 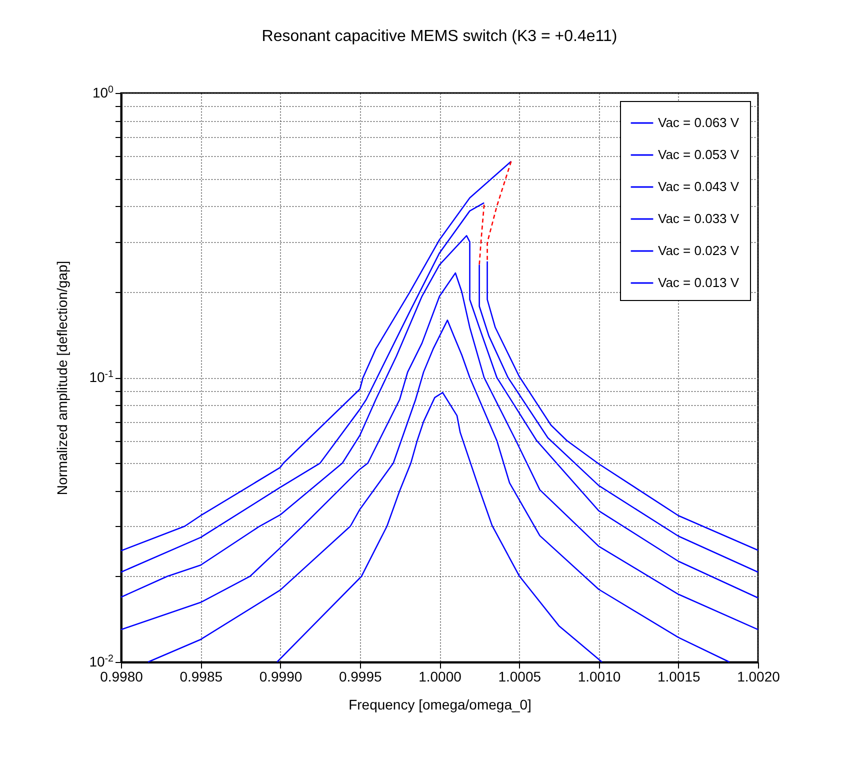 What do you see at coordinates (699, 154) in the screenshot?
I see `legend-label: Vac = 0.053 V` at bounding box center [699, 154].